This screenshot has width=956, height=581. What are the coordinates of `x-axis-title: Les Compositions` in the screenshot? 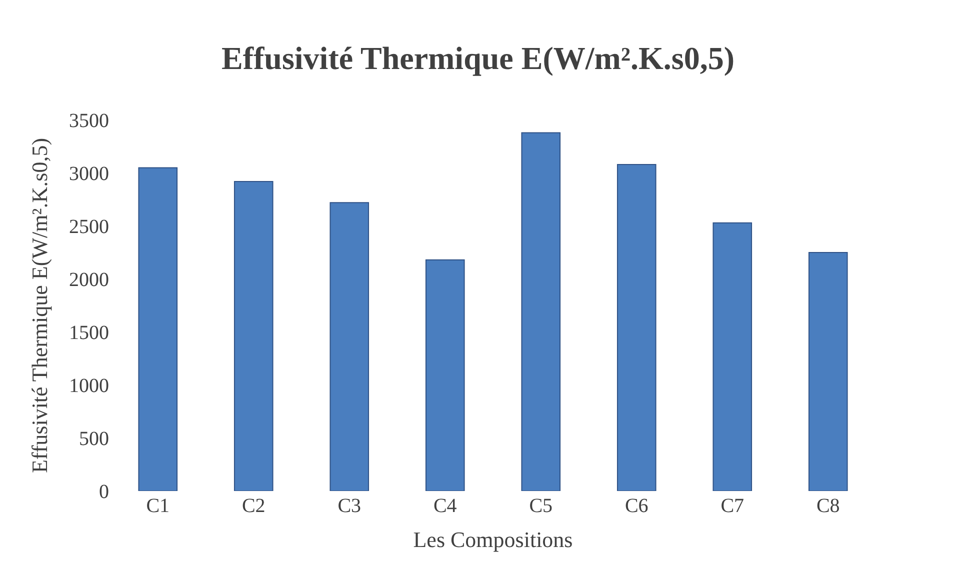 It's located at (493, 539).